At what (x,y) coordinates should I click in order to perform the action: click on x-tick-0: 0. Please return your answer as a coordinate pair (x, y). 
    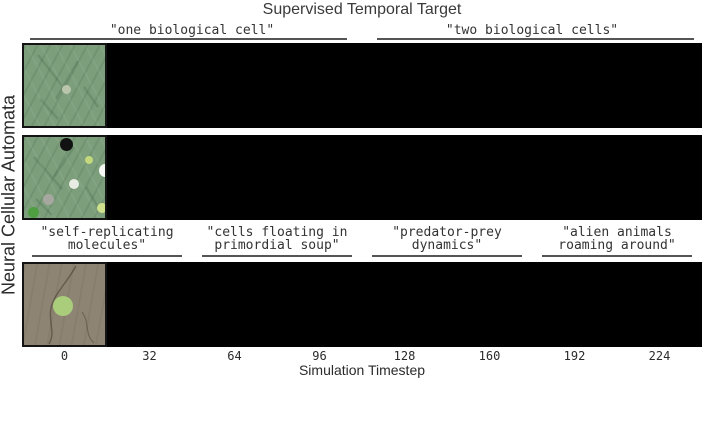
    Looking at the image, I should click on (64, 356).